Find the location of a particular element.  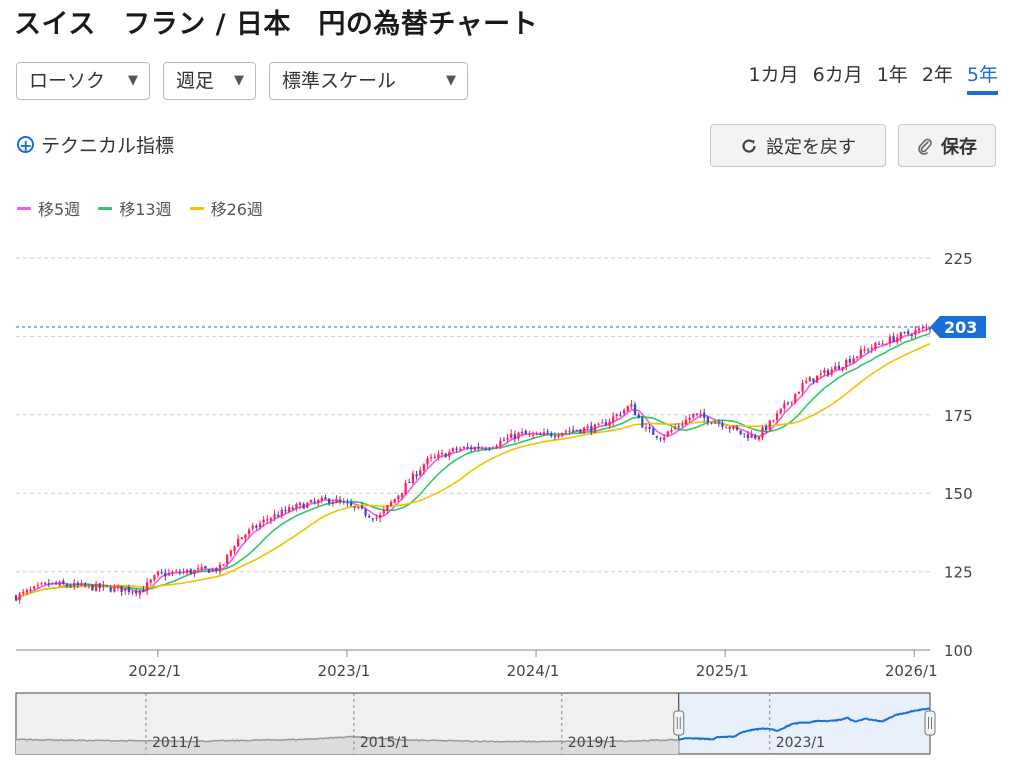

y-tick-label: 150 is located at coordinates (958, 494).